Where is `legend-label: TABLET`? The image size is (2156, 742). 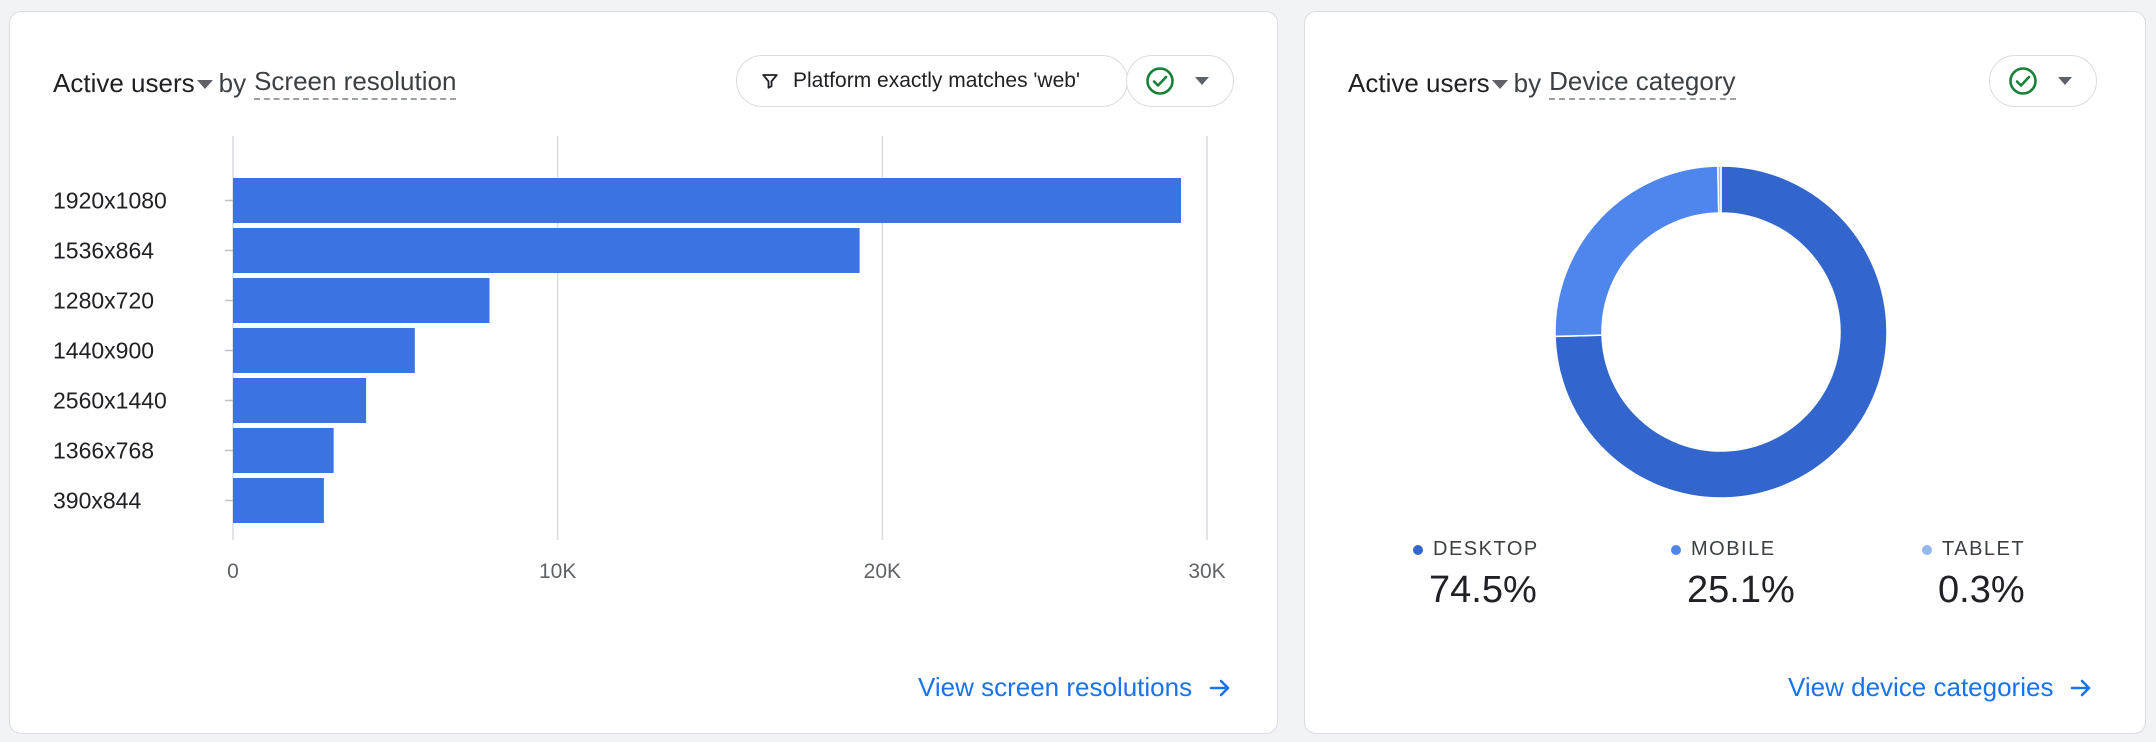 legend-label: TABLET is located at coordinates (1984, 549).